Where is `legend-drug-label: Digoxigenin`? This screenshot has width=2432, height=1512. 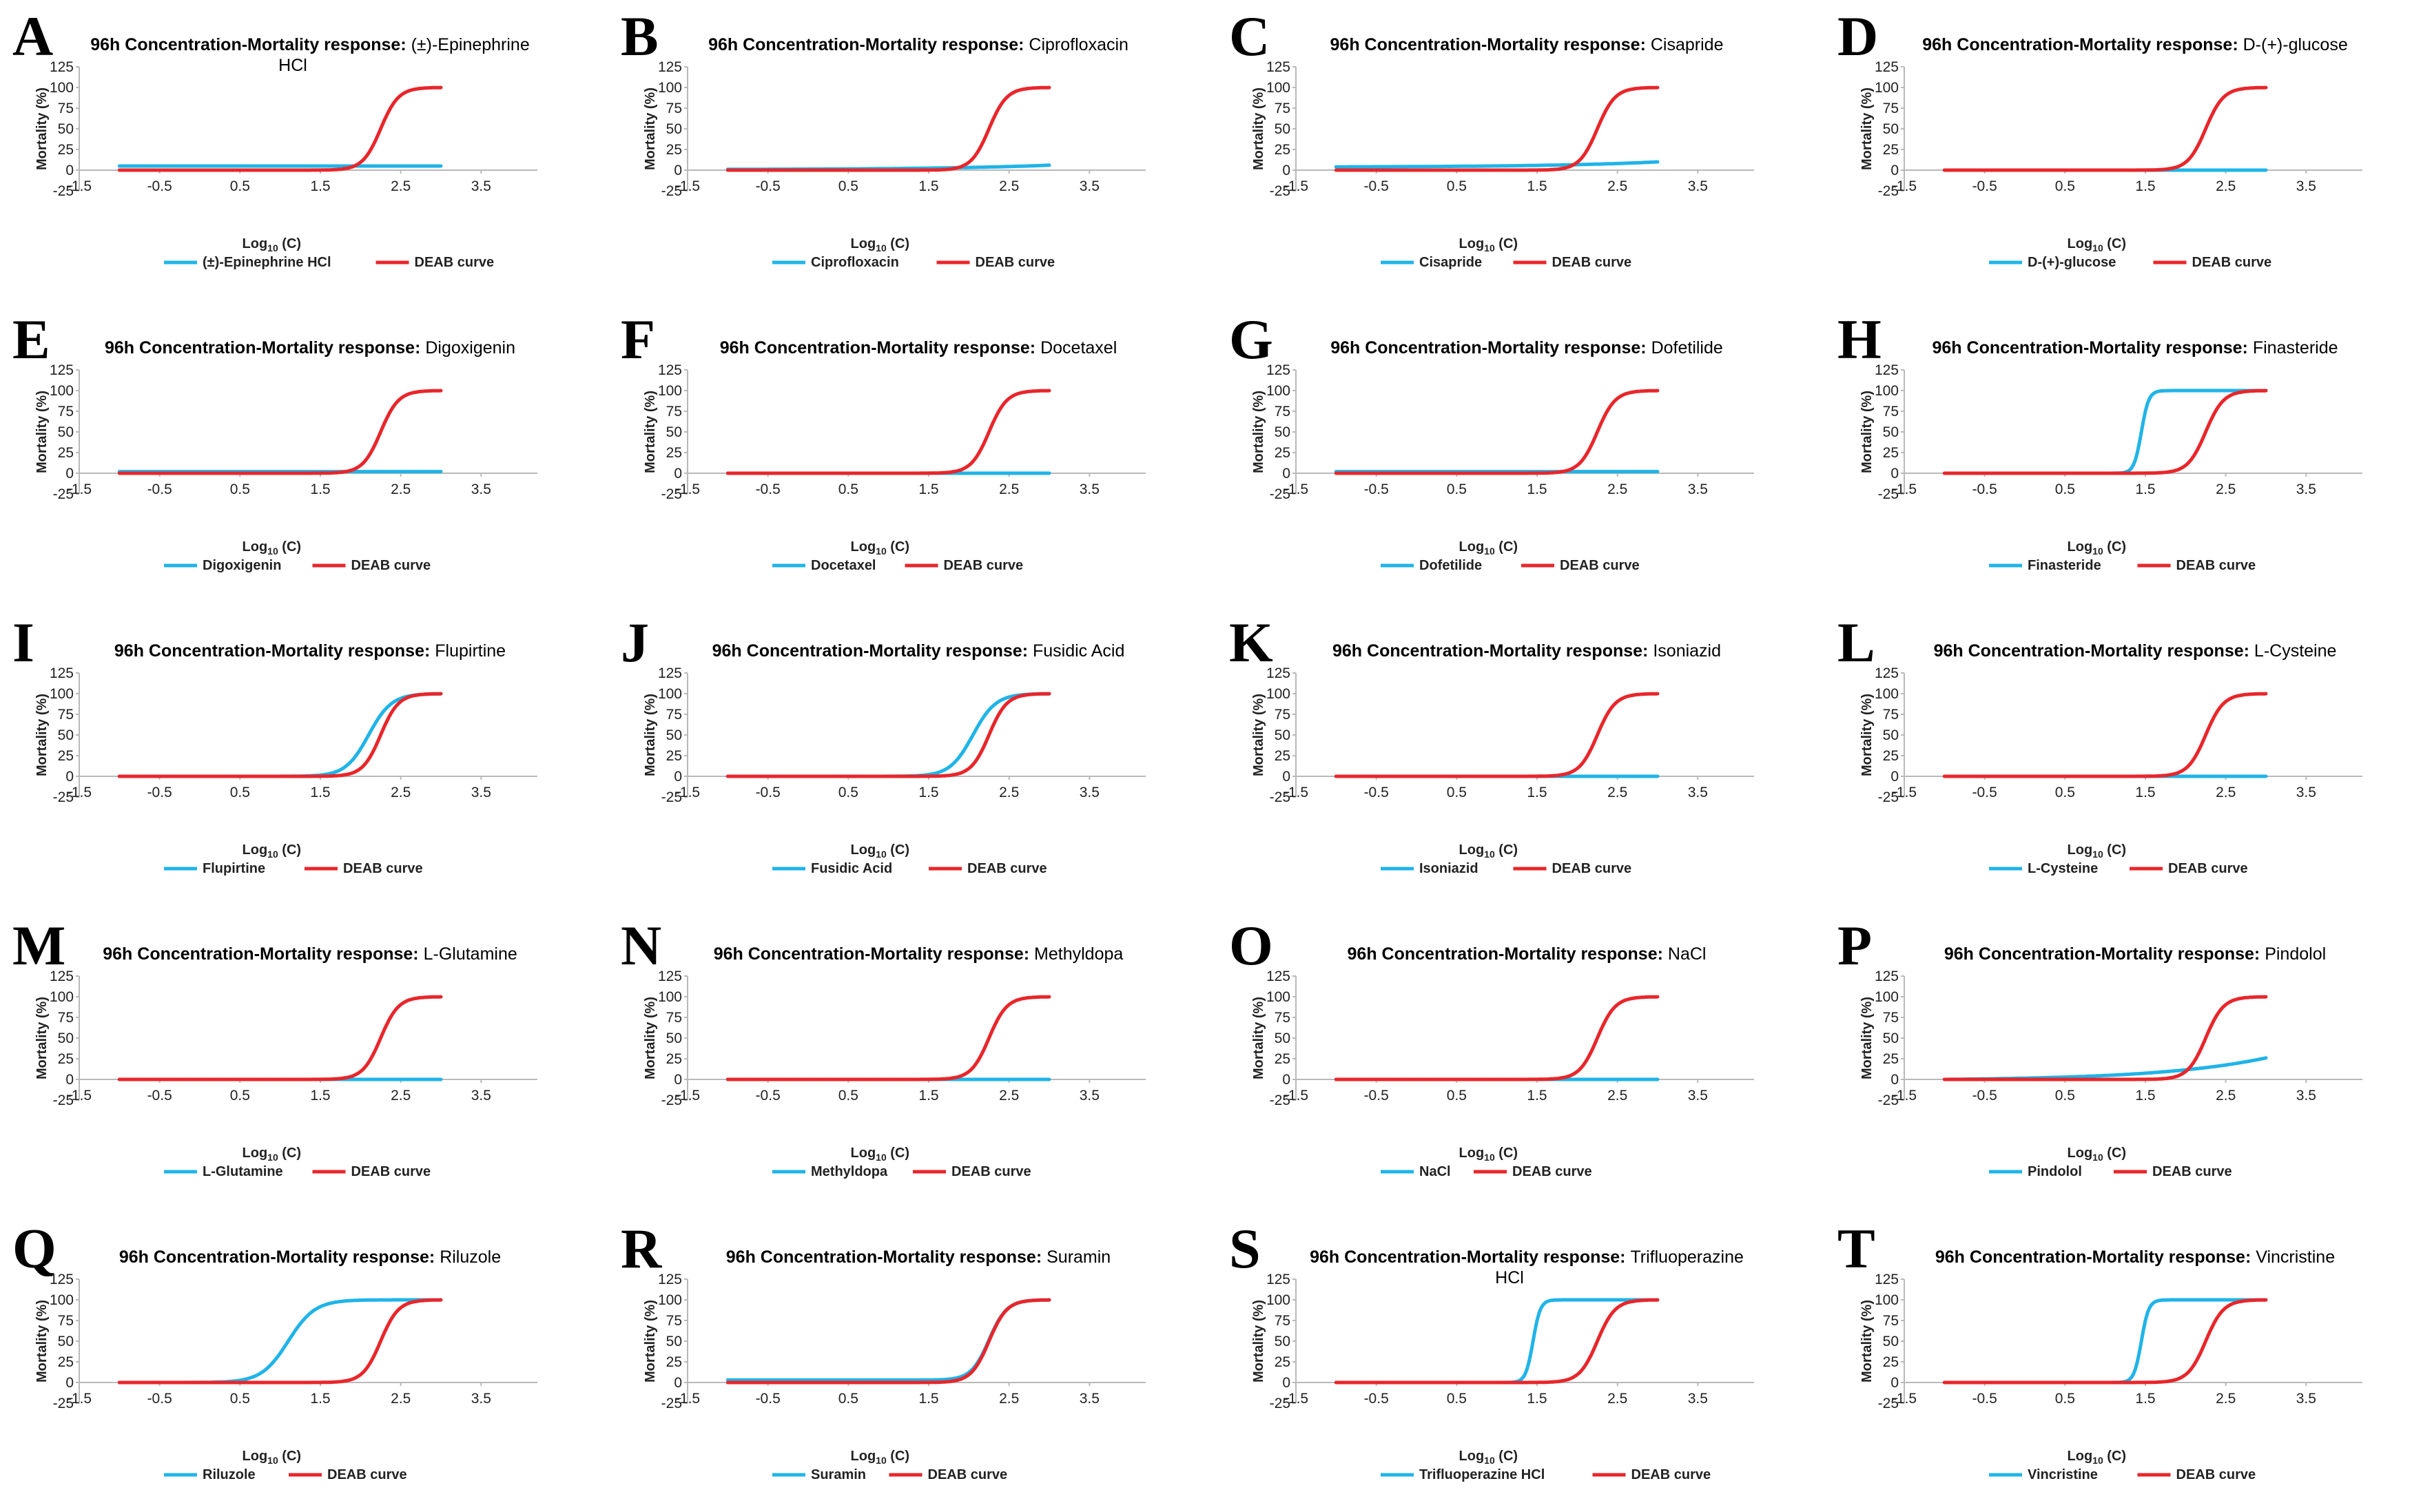 legend-drug-label: Digoxigenin is located at coordinates (242, 565).